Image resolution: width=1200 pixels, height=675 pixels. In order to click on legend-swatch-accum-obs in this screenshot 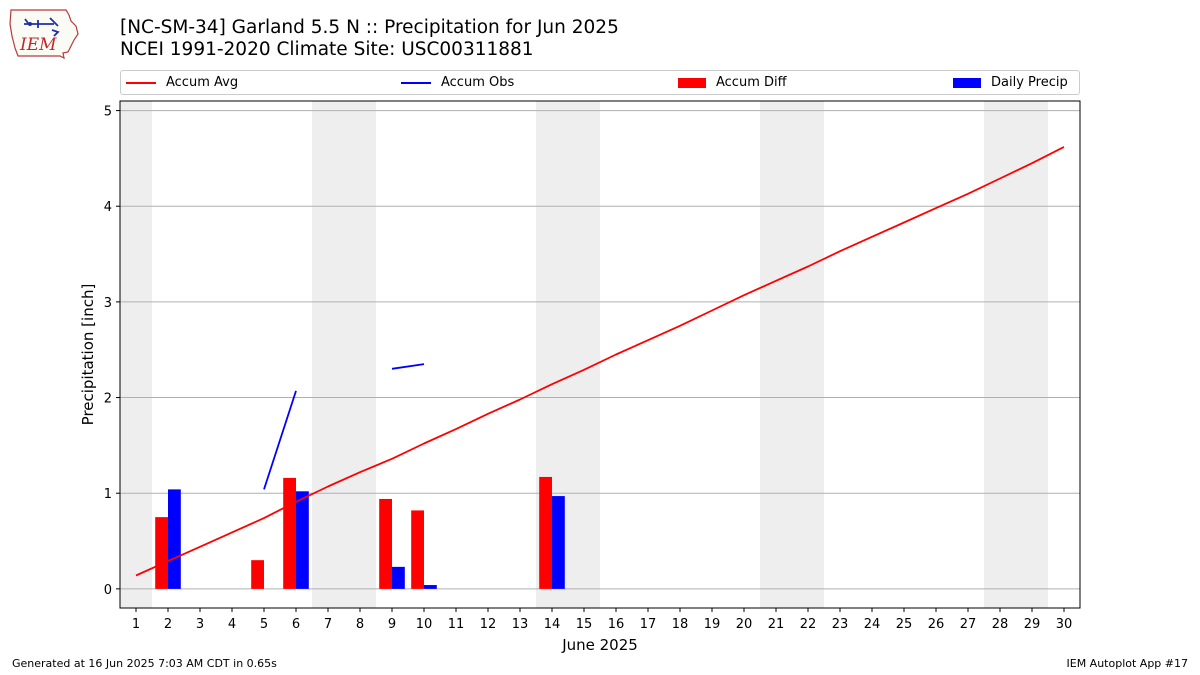, I will do `click(416, 82)`.